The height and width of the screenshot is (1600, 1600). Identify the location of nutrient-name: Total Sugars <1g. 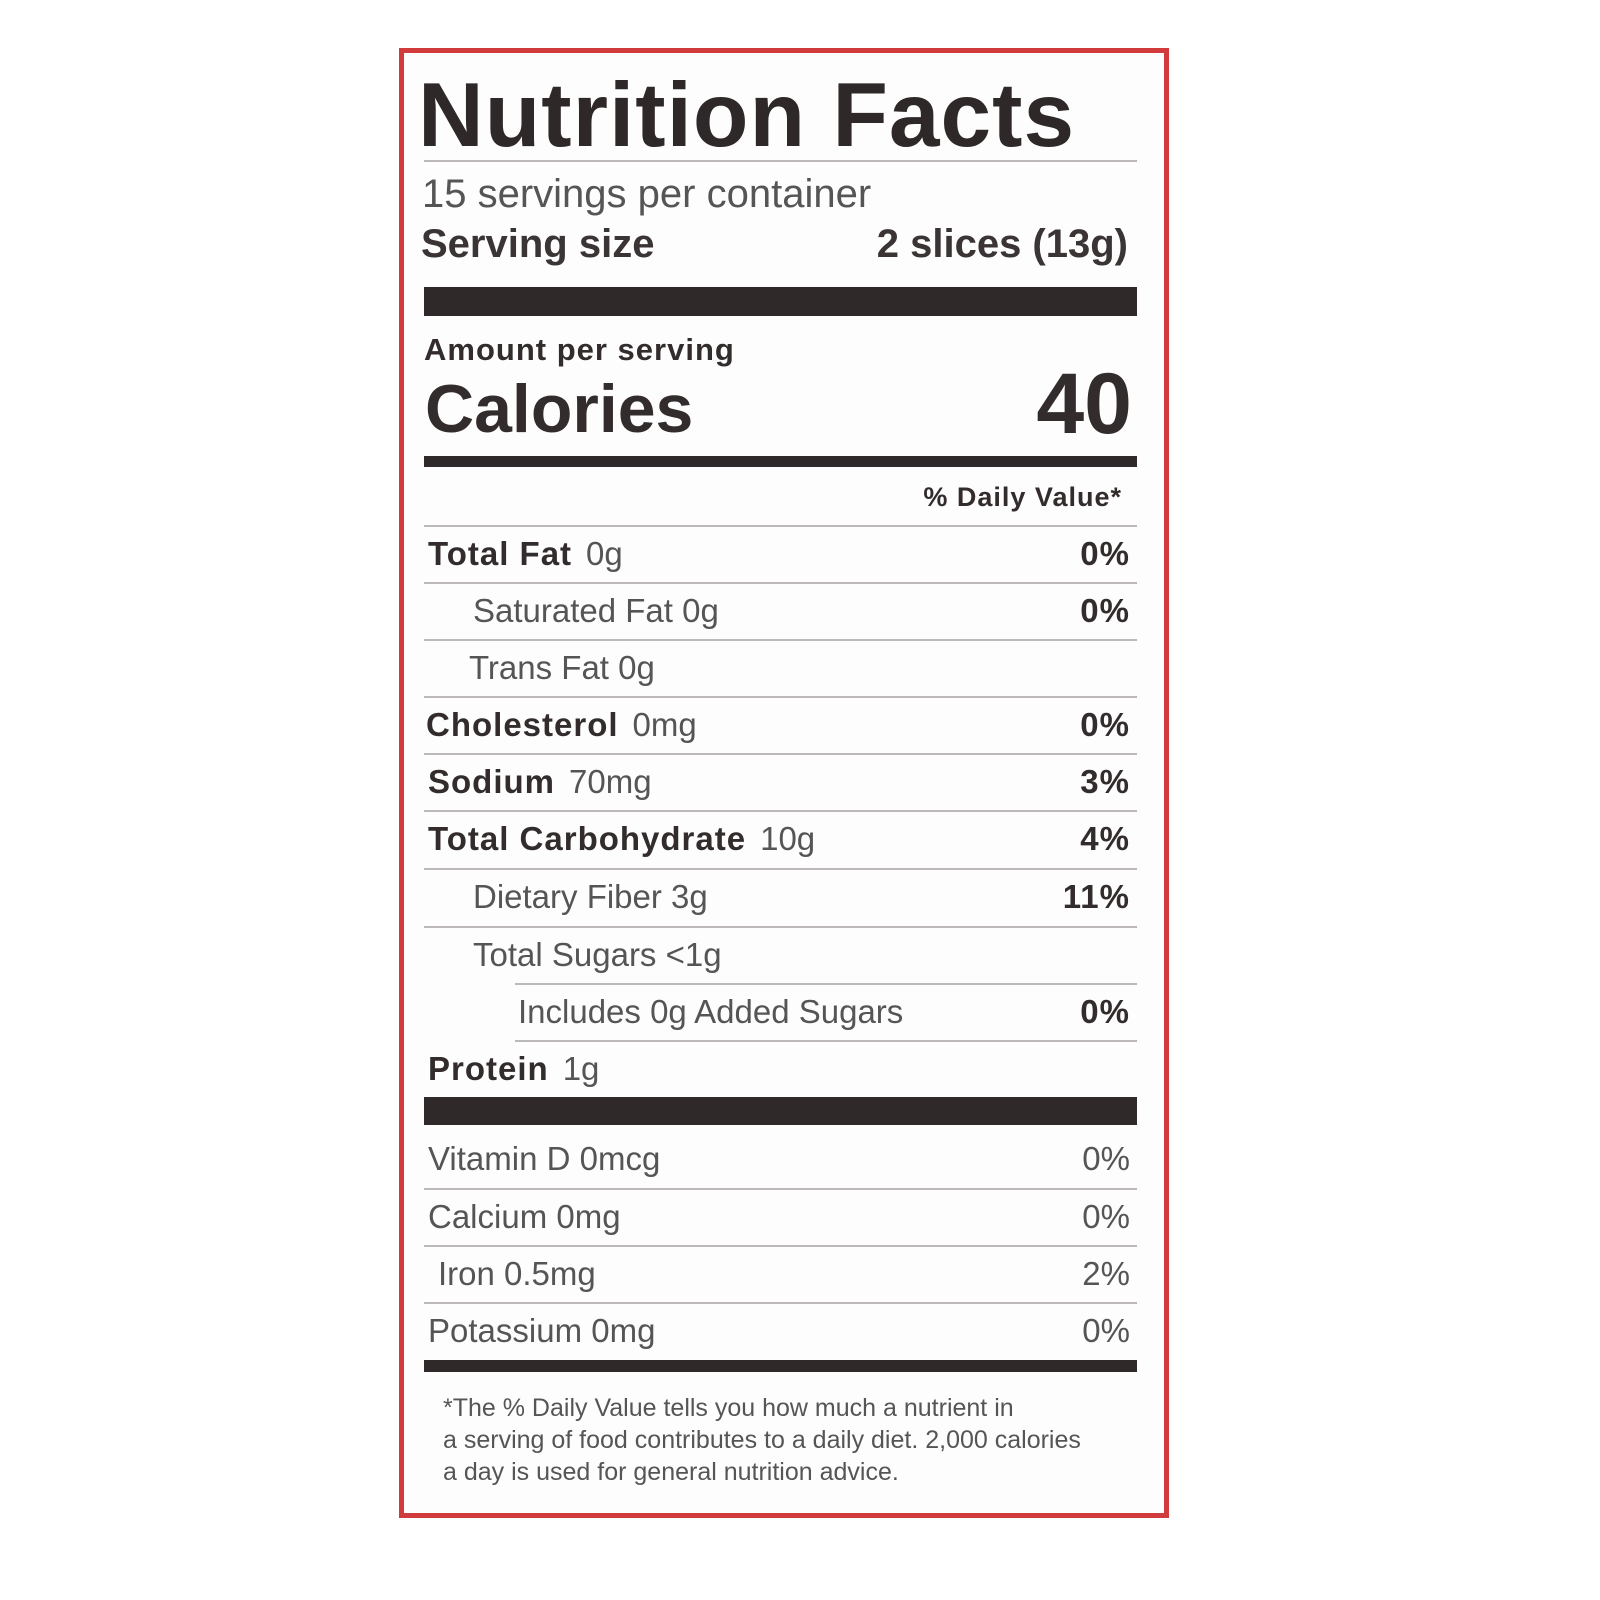
(597, 955).